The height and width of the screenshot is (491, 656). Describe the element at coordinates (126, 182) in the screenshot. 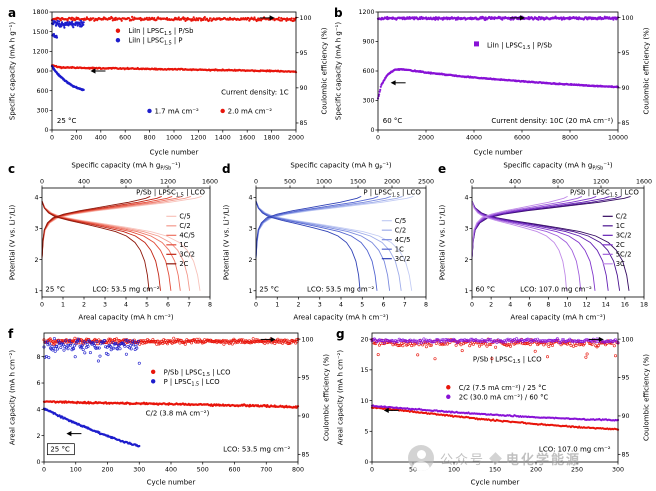

I see `x2-tick-label: 800` at that location.